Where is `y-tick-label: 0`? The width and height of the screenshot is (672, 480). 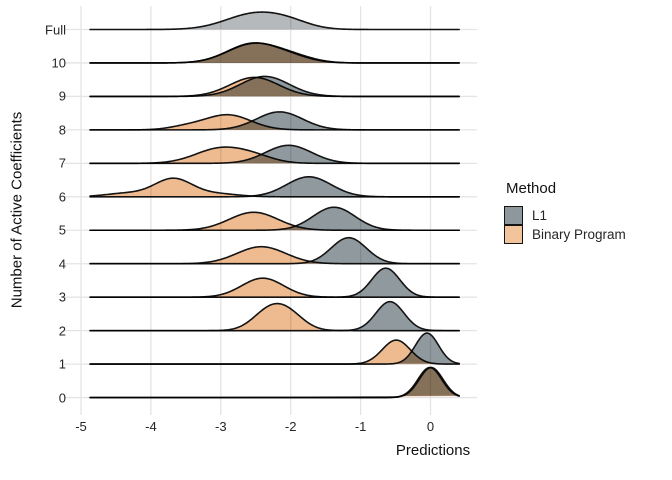
y-tick-label: 0 is located at coordinates (62, 398).